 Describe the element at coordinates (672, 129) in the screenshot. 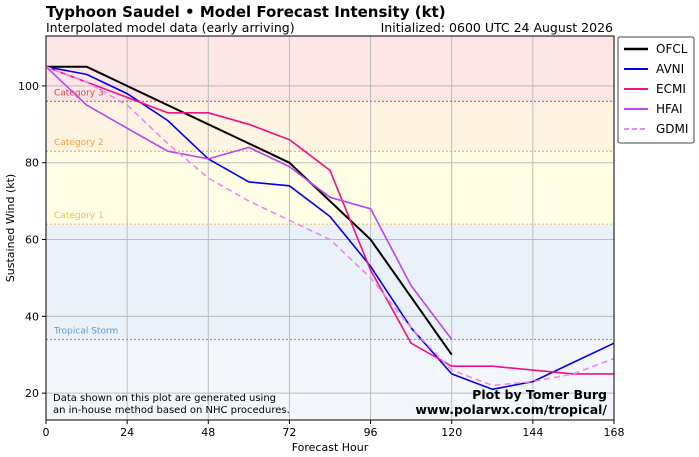

I see `legend-label-gdmi: GDMI` at that location.